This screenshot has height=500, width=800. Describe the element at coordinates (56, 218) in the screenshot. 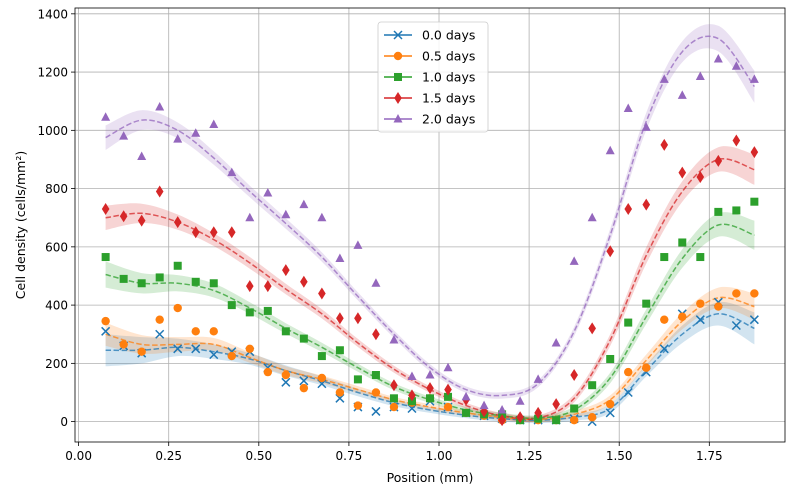

I see `y-axis-ticks: 0 200 400 600 800 1000 1200 1400` at that location.